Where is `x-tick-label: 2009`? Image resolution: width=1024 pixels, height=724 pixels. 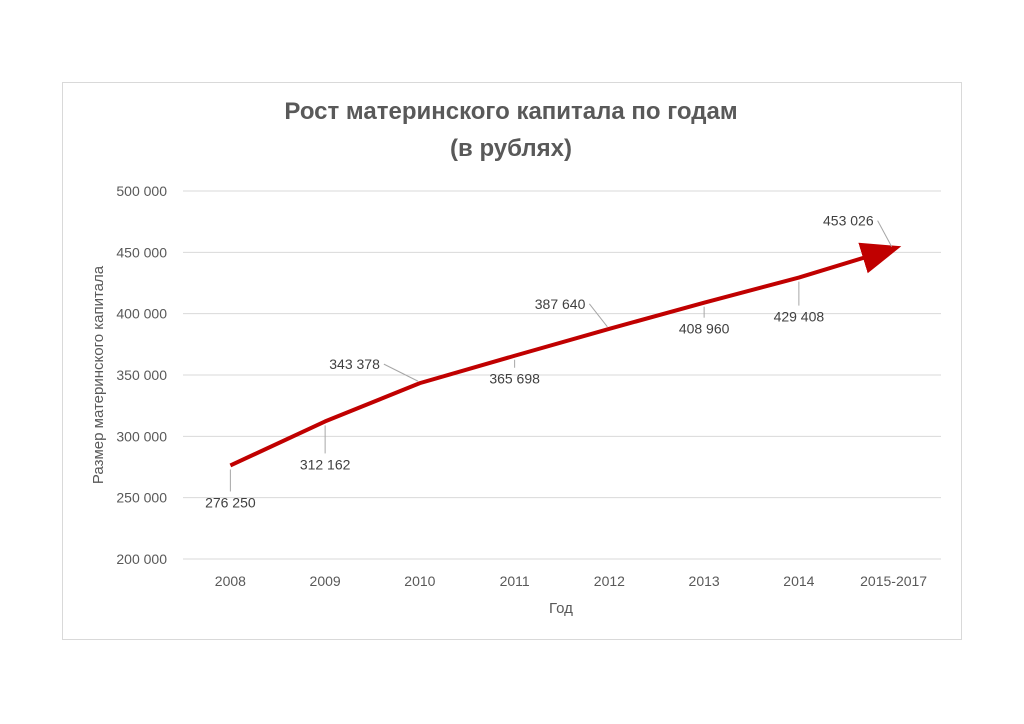 x-tick-label: 2009 is located at coordinates (325, 581).